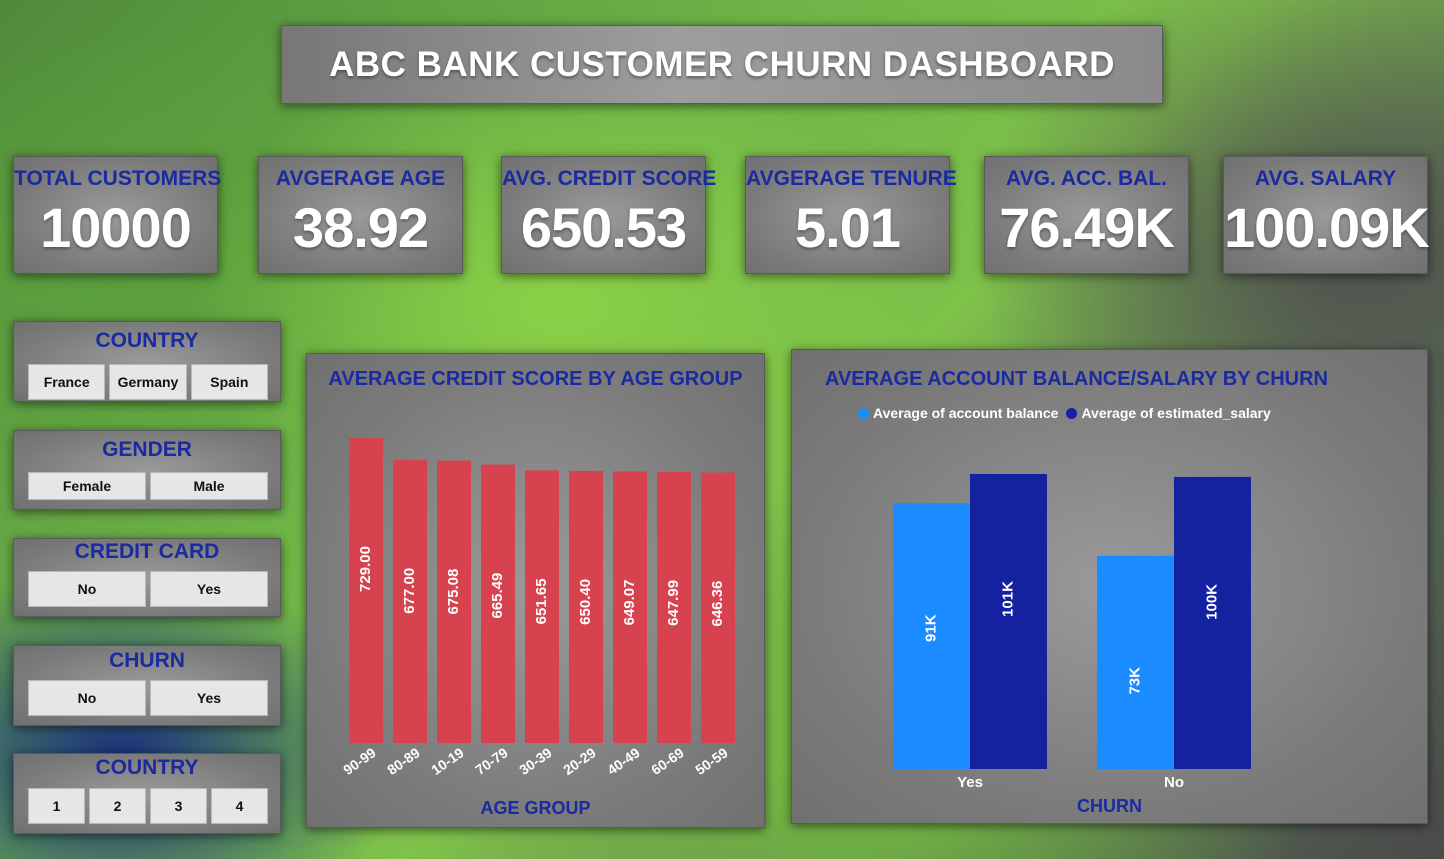 Image resolution: width=1444 pixels, height=859 pixels. What do you see at coordinates (360, 227) in the screenshot?
I see `kpi-value: 38.92` at bounding box center [360, 227].